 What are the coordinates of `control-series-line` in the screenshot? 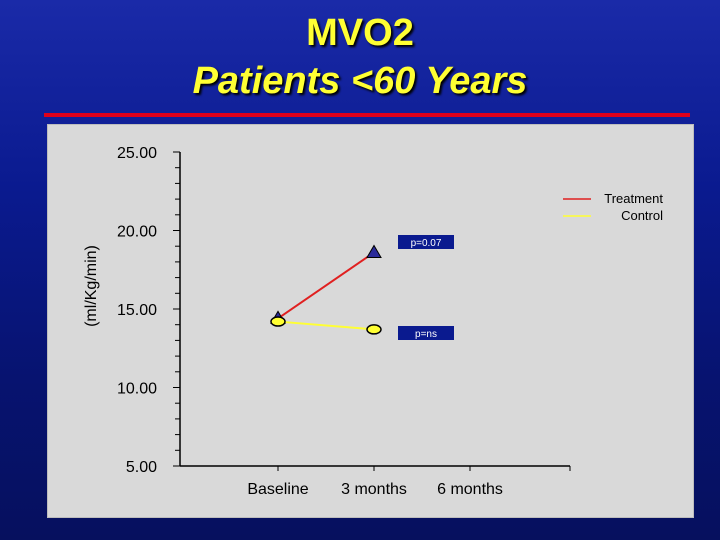 It's located at (326, 325).